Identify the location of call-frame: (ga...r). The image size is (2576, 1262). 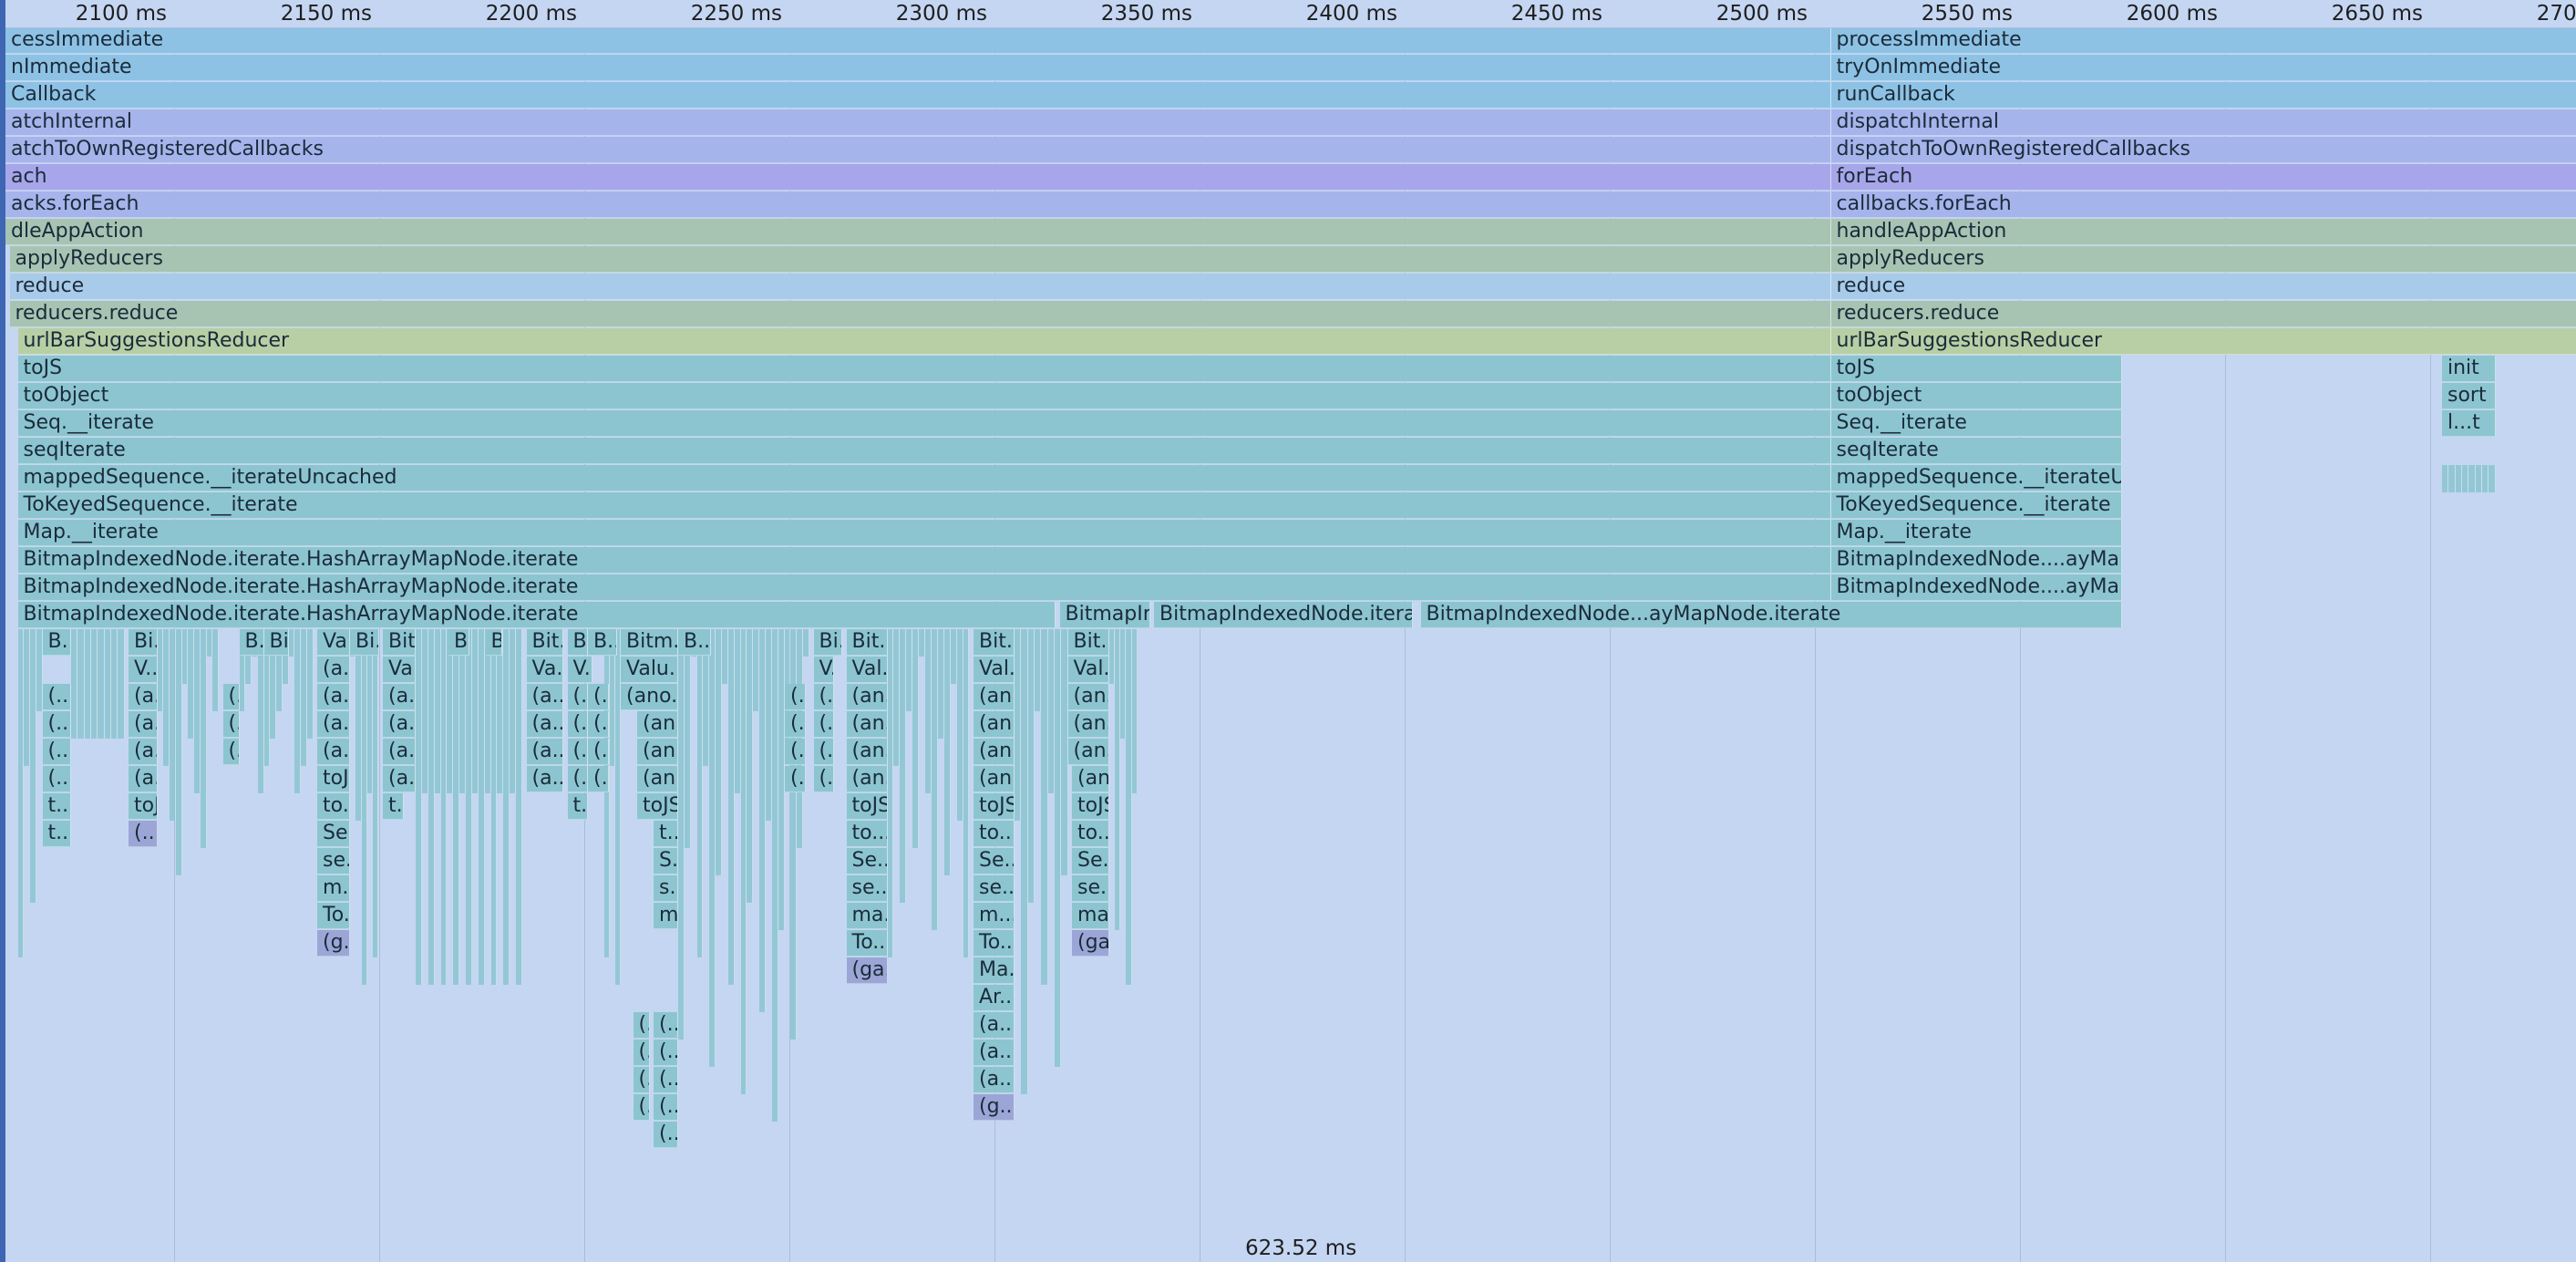
(1090, 943).